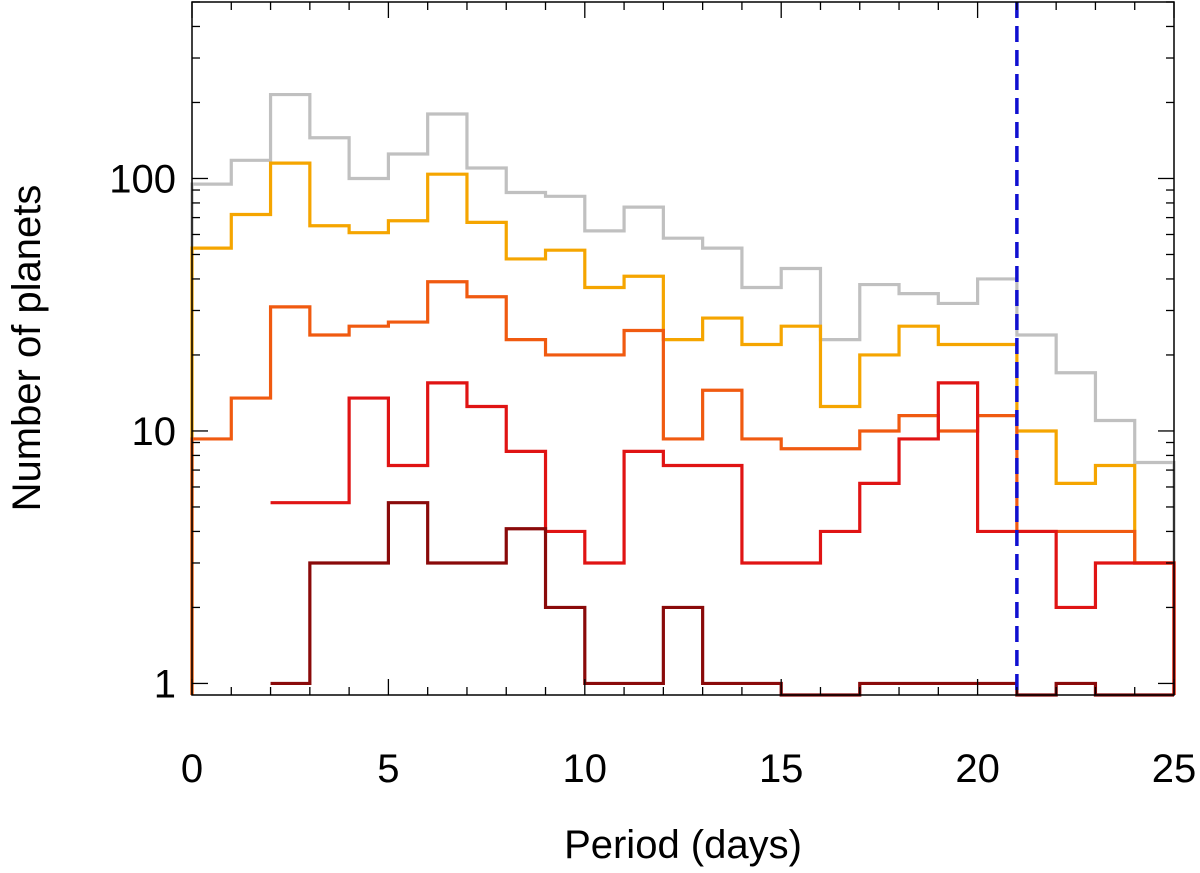  Describe the element at coordinates (27, 348) in the screenshot. I see `y-axis-label: Number of planets` at that location.